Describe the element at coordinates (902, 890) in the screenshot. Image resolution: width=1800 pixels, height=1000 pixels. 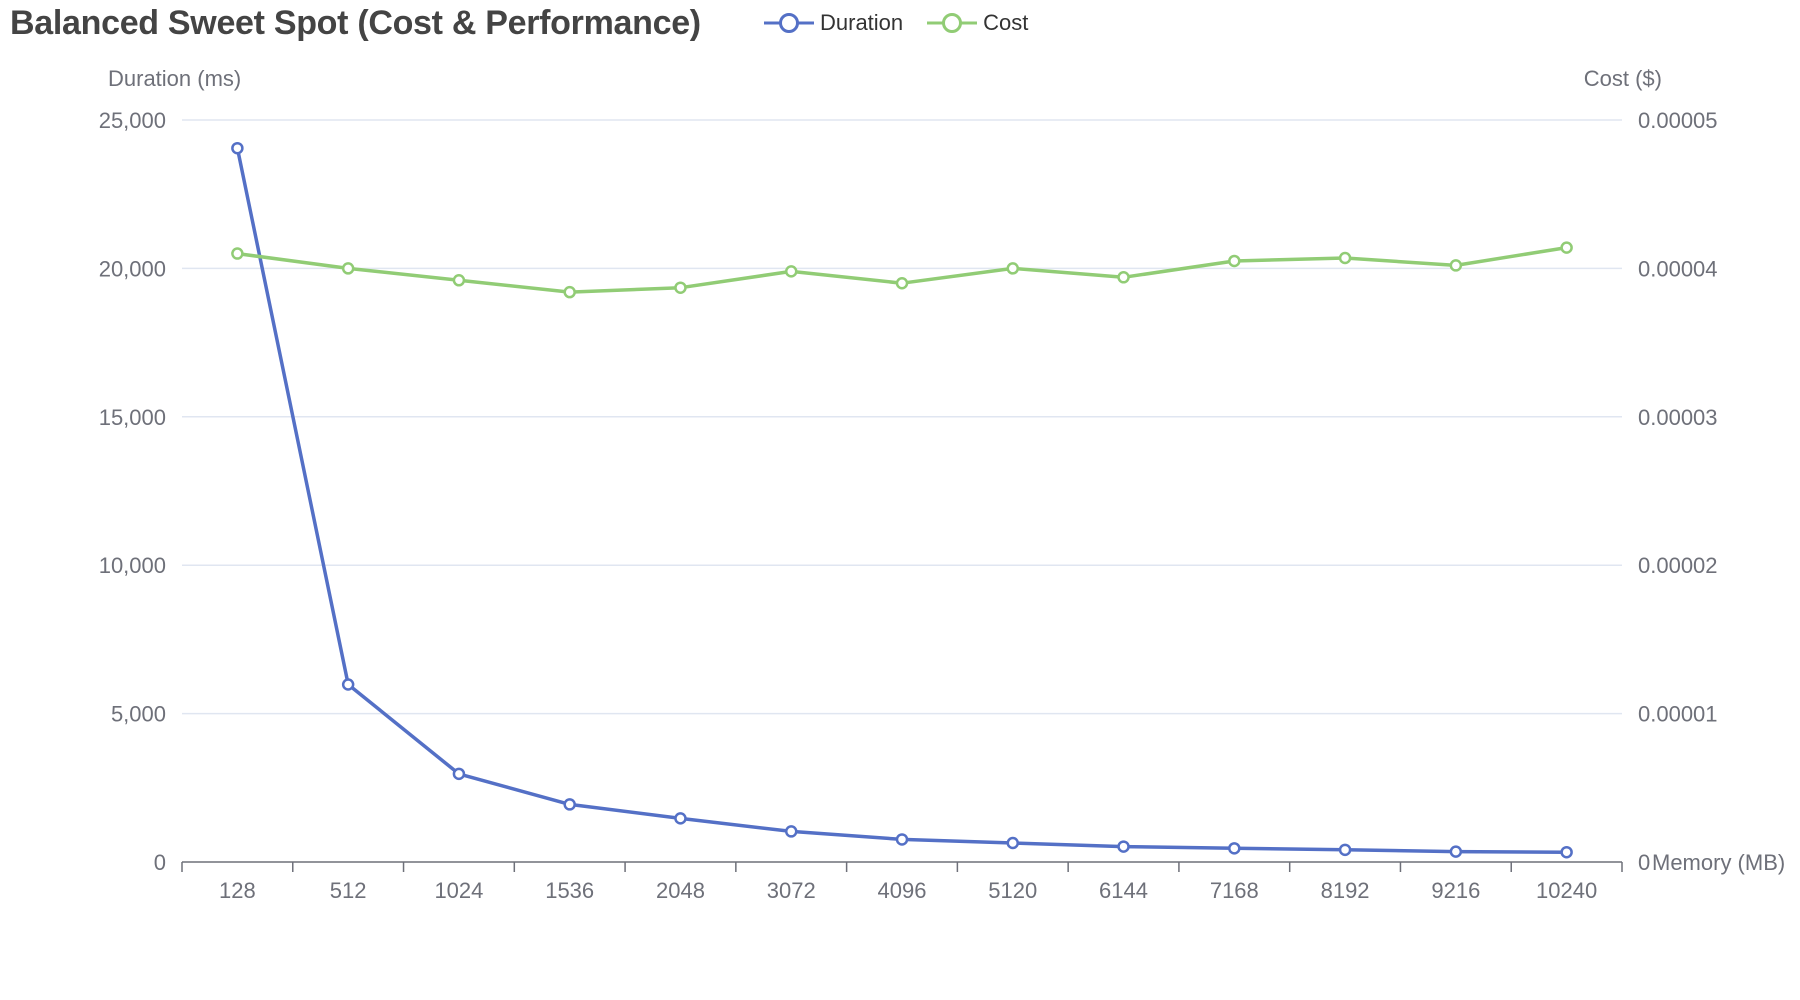
I see `x-tick-label: 4096` at that location.